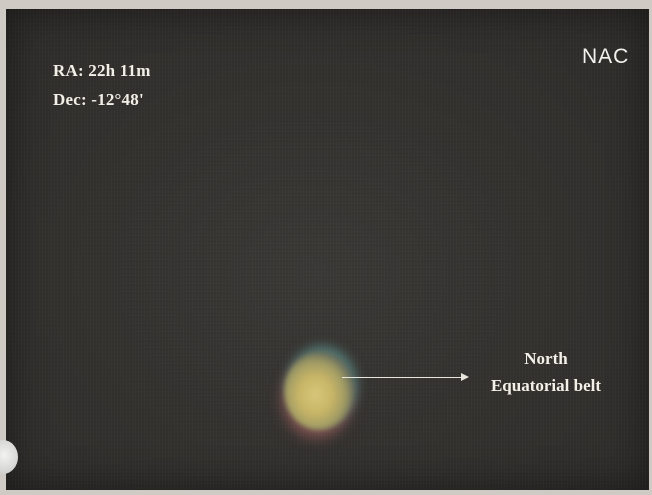 The image size is (652, 495). What do you see at coordinates (546, 358) in the screenshot?
I see `annotation-line-1: North` at bounding box center [546, 358].